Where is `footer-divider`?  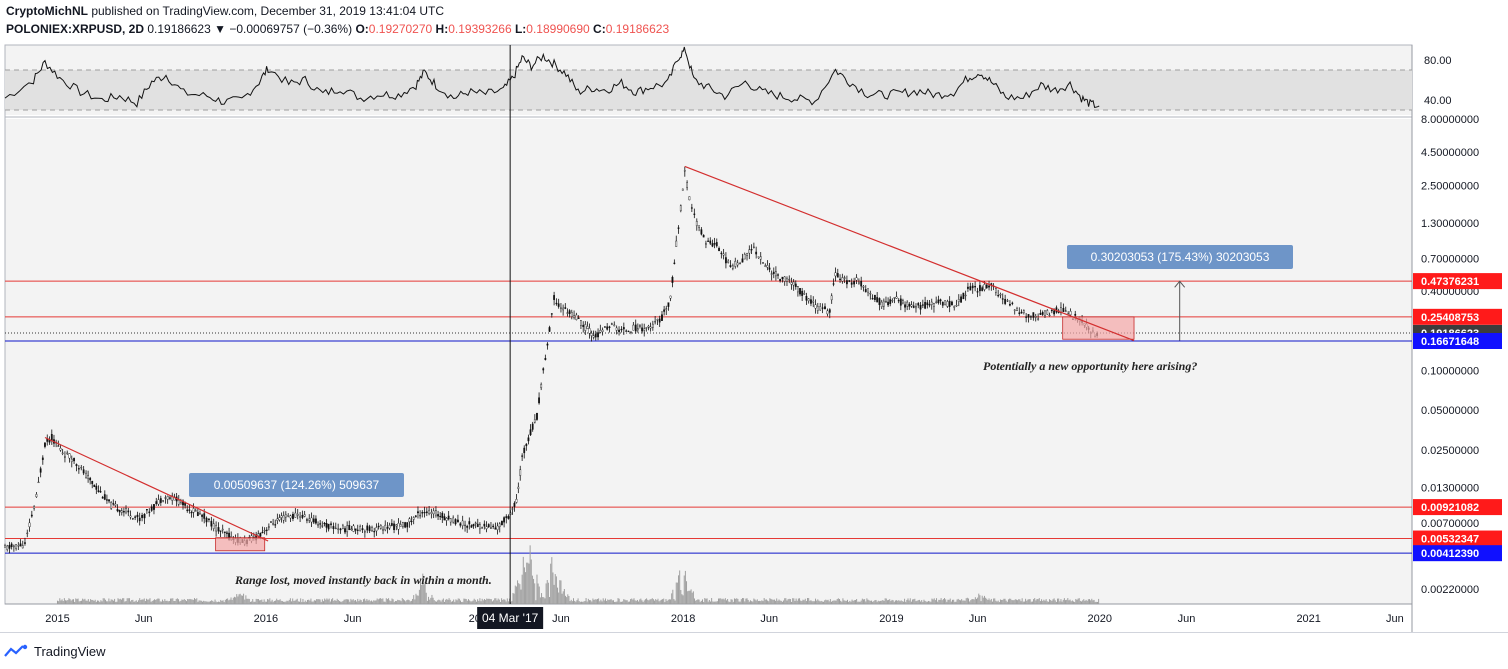
footer-divider is located at coordinates (754, 632).